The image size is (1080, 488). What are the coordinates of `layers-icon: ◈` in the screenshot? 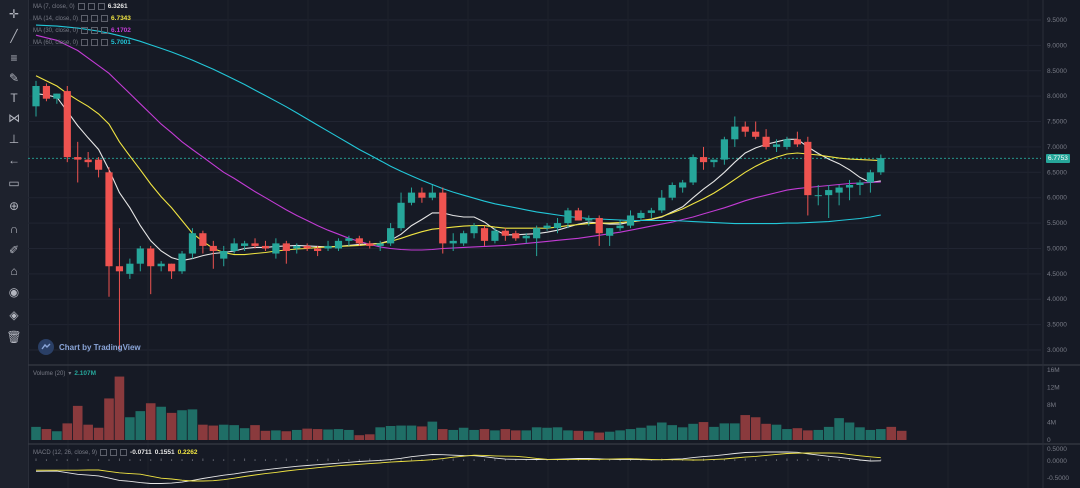 It's located at (14, 315).